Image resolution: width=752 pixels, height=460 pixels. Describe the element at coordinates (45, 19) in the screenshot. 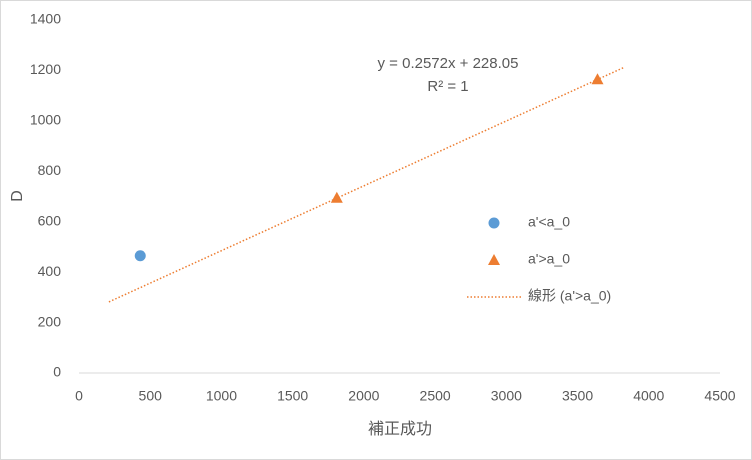

I see `y-tick-label: 1400` at that location.